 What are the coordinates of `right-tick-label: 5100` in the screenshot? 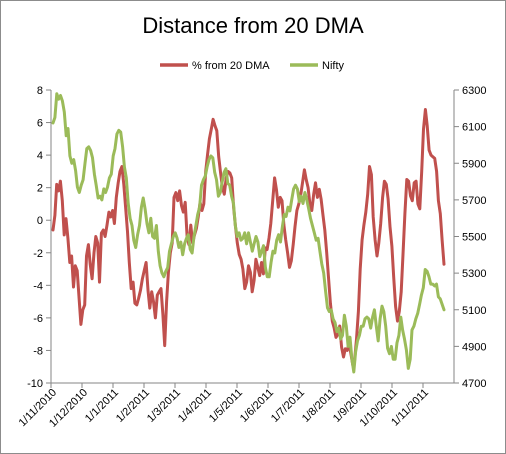 It's located at (474, 311).